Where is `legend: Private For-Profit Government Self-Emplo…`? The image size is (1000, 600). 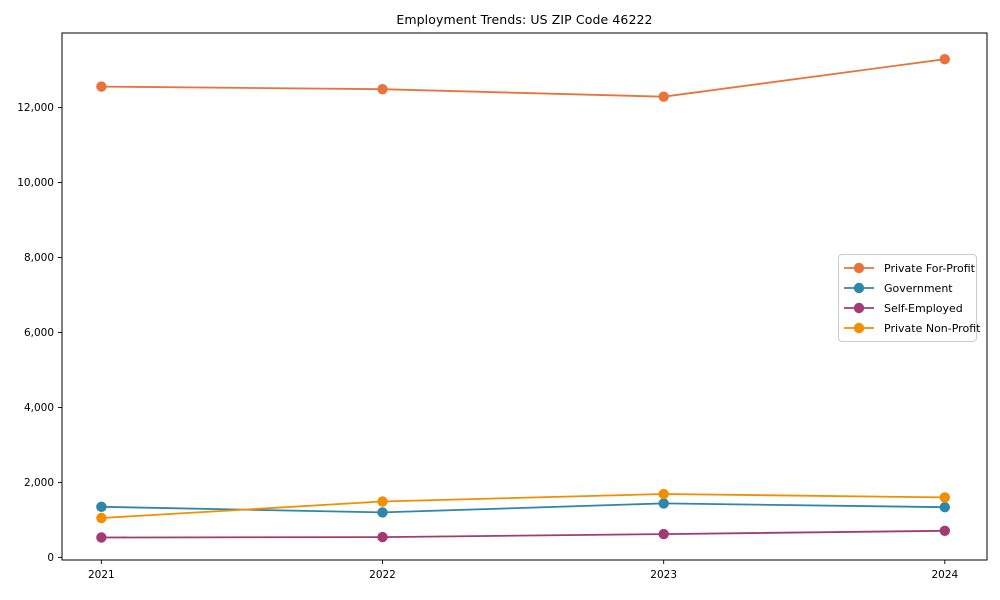
legend: Private For-Profit Government Self-Emplo… is located at coordinates (909, 298).